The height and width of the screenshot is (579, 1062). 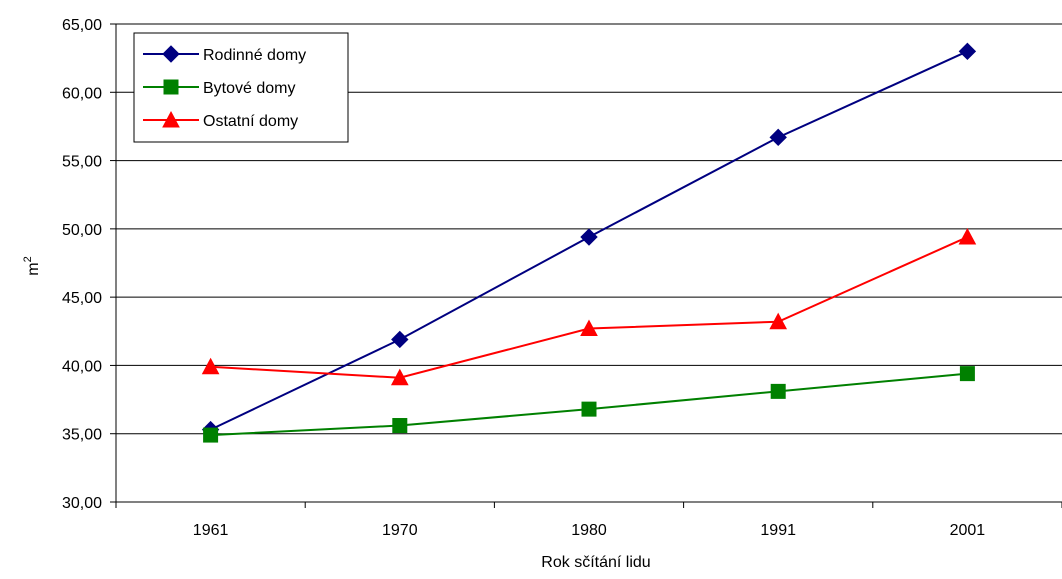 I want to click on legend-label: Bytové domy, so click(x=249, y=88).